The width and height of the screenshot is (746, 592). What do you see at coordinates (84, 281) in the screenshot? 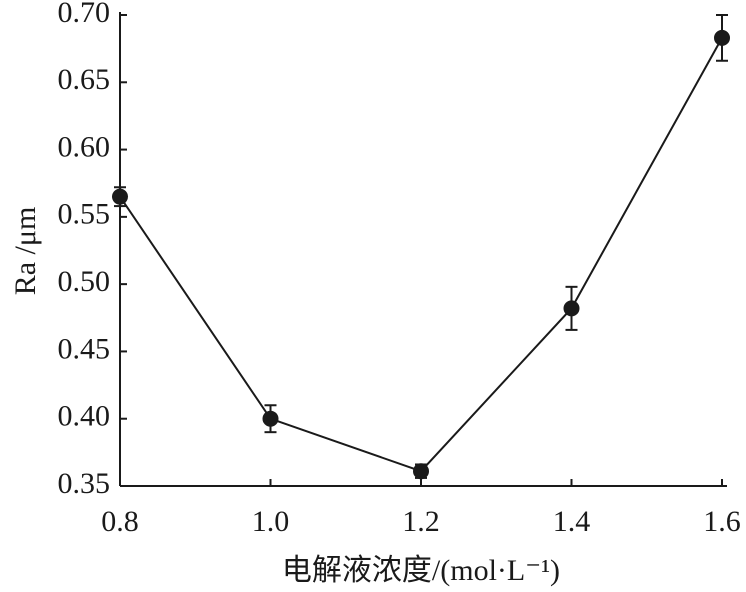
I see `y-tick-label: 0.50` at bounding box center [84, 281].